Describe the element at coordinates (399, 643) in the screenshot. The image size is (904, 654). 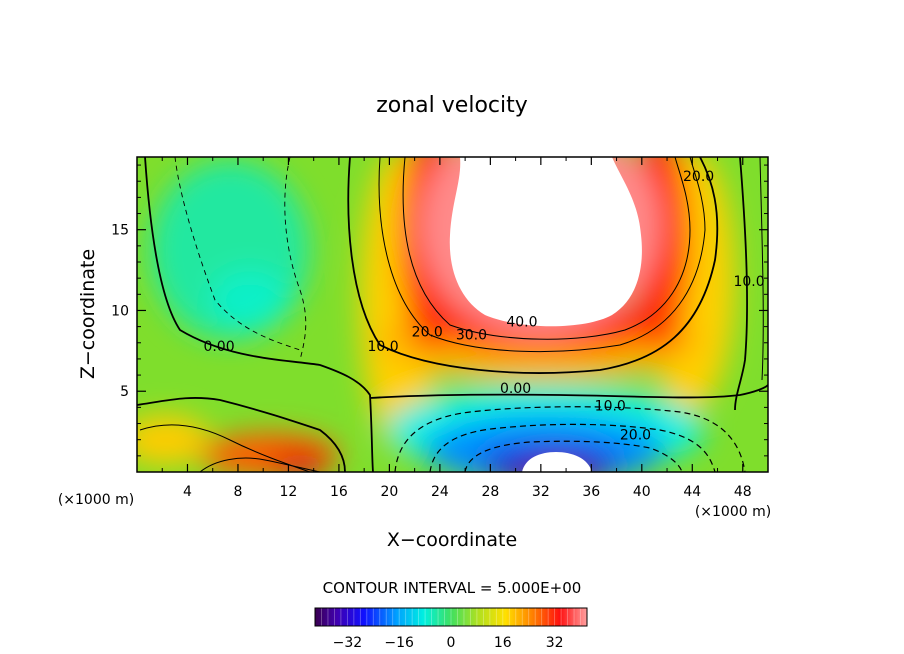
I see `colorbar-tick-label: −16` at that location.